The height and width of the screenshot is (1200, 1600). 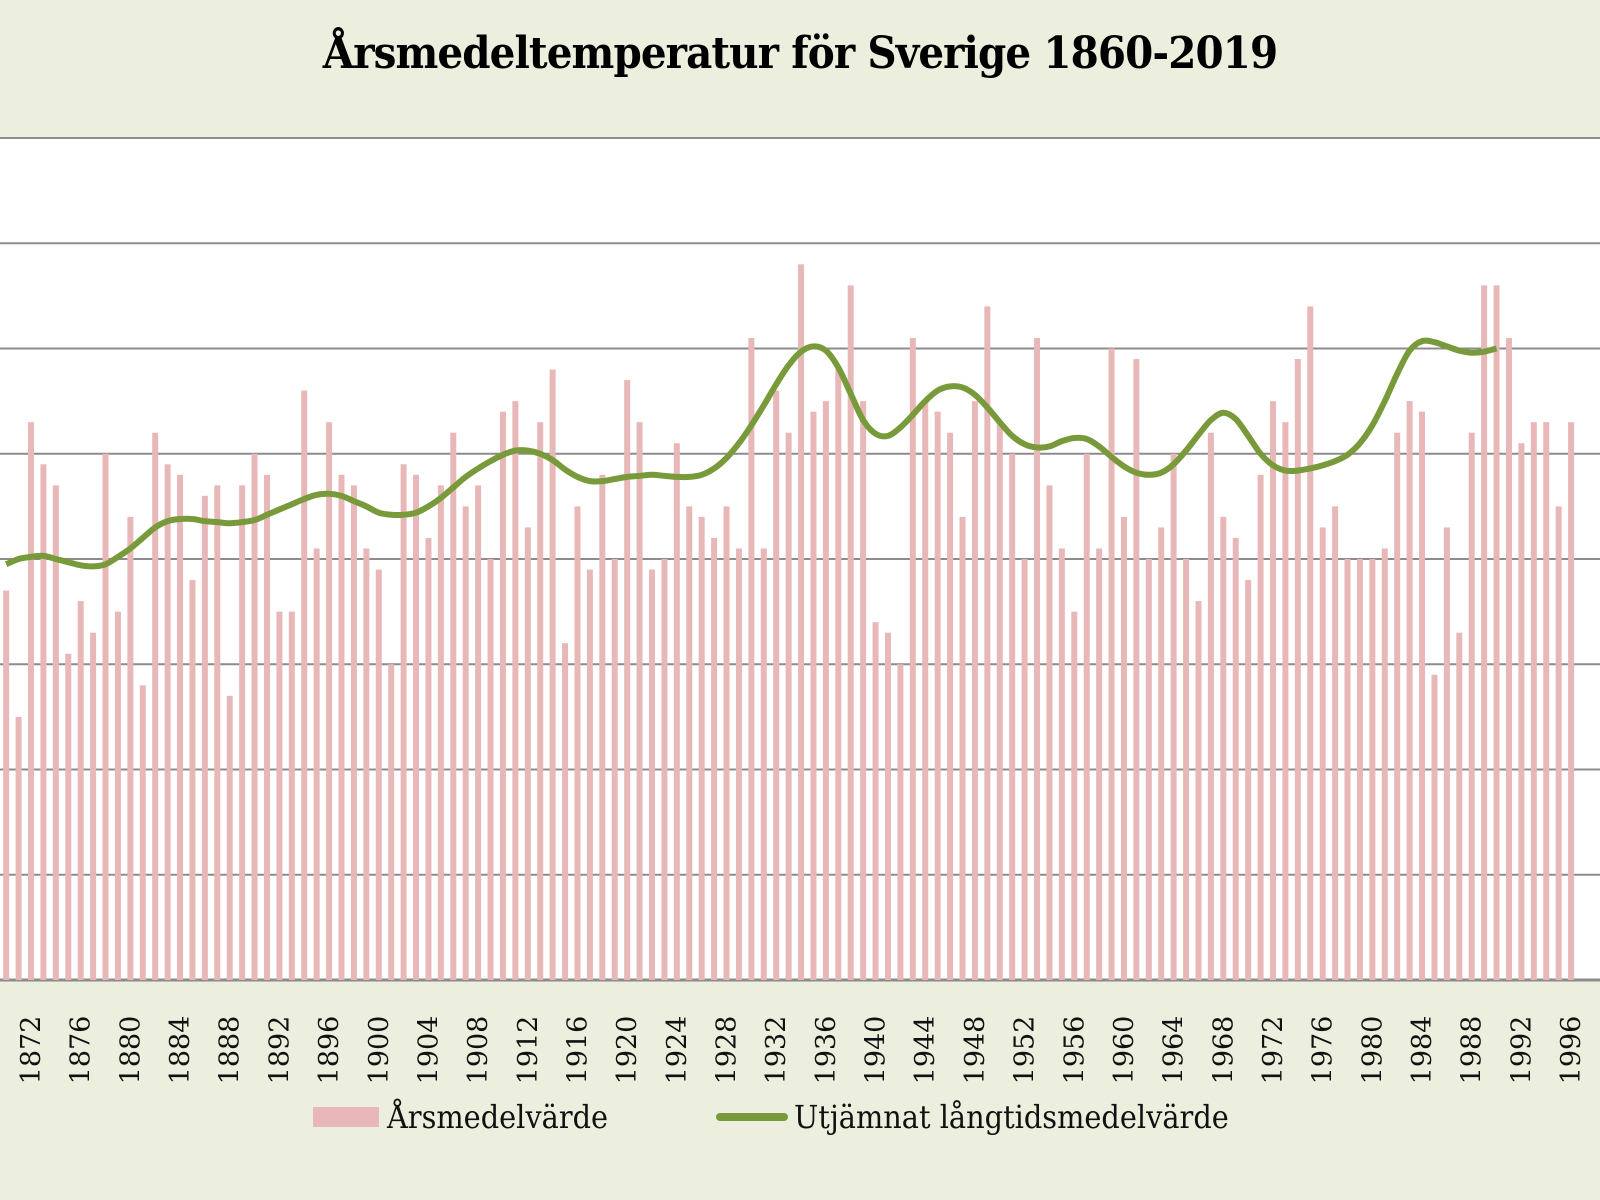 What do you see at coordinates (378, 774) in the screenshot?
I see `bar-1900` at bounding box center [378, 774].